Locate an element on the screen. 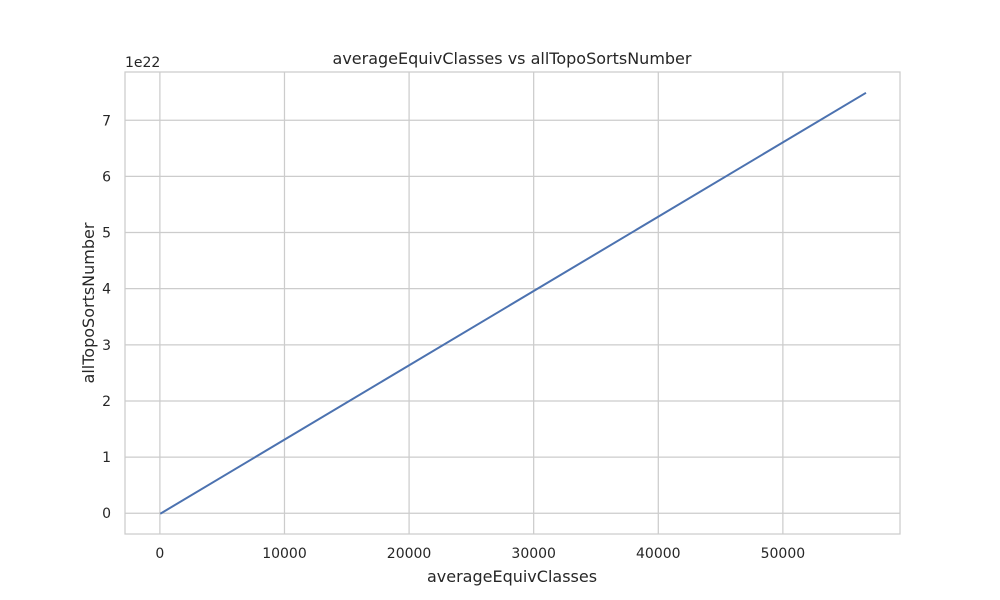 The image size is (1000, 600). x-tick-labels: 0 10000 20000 30000 40000 50000 is located at coordinates (480, 554).